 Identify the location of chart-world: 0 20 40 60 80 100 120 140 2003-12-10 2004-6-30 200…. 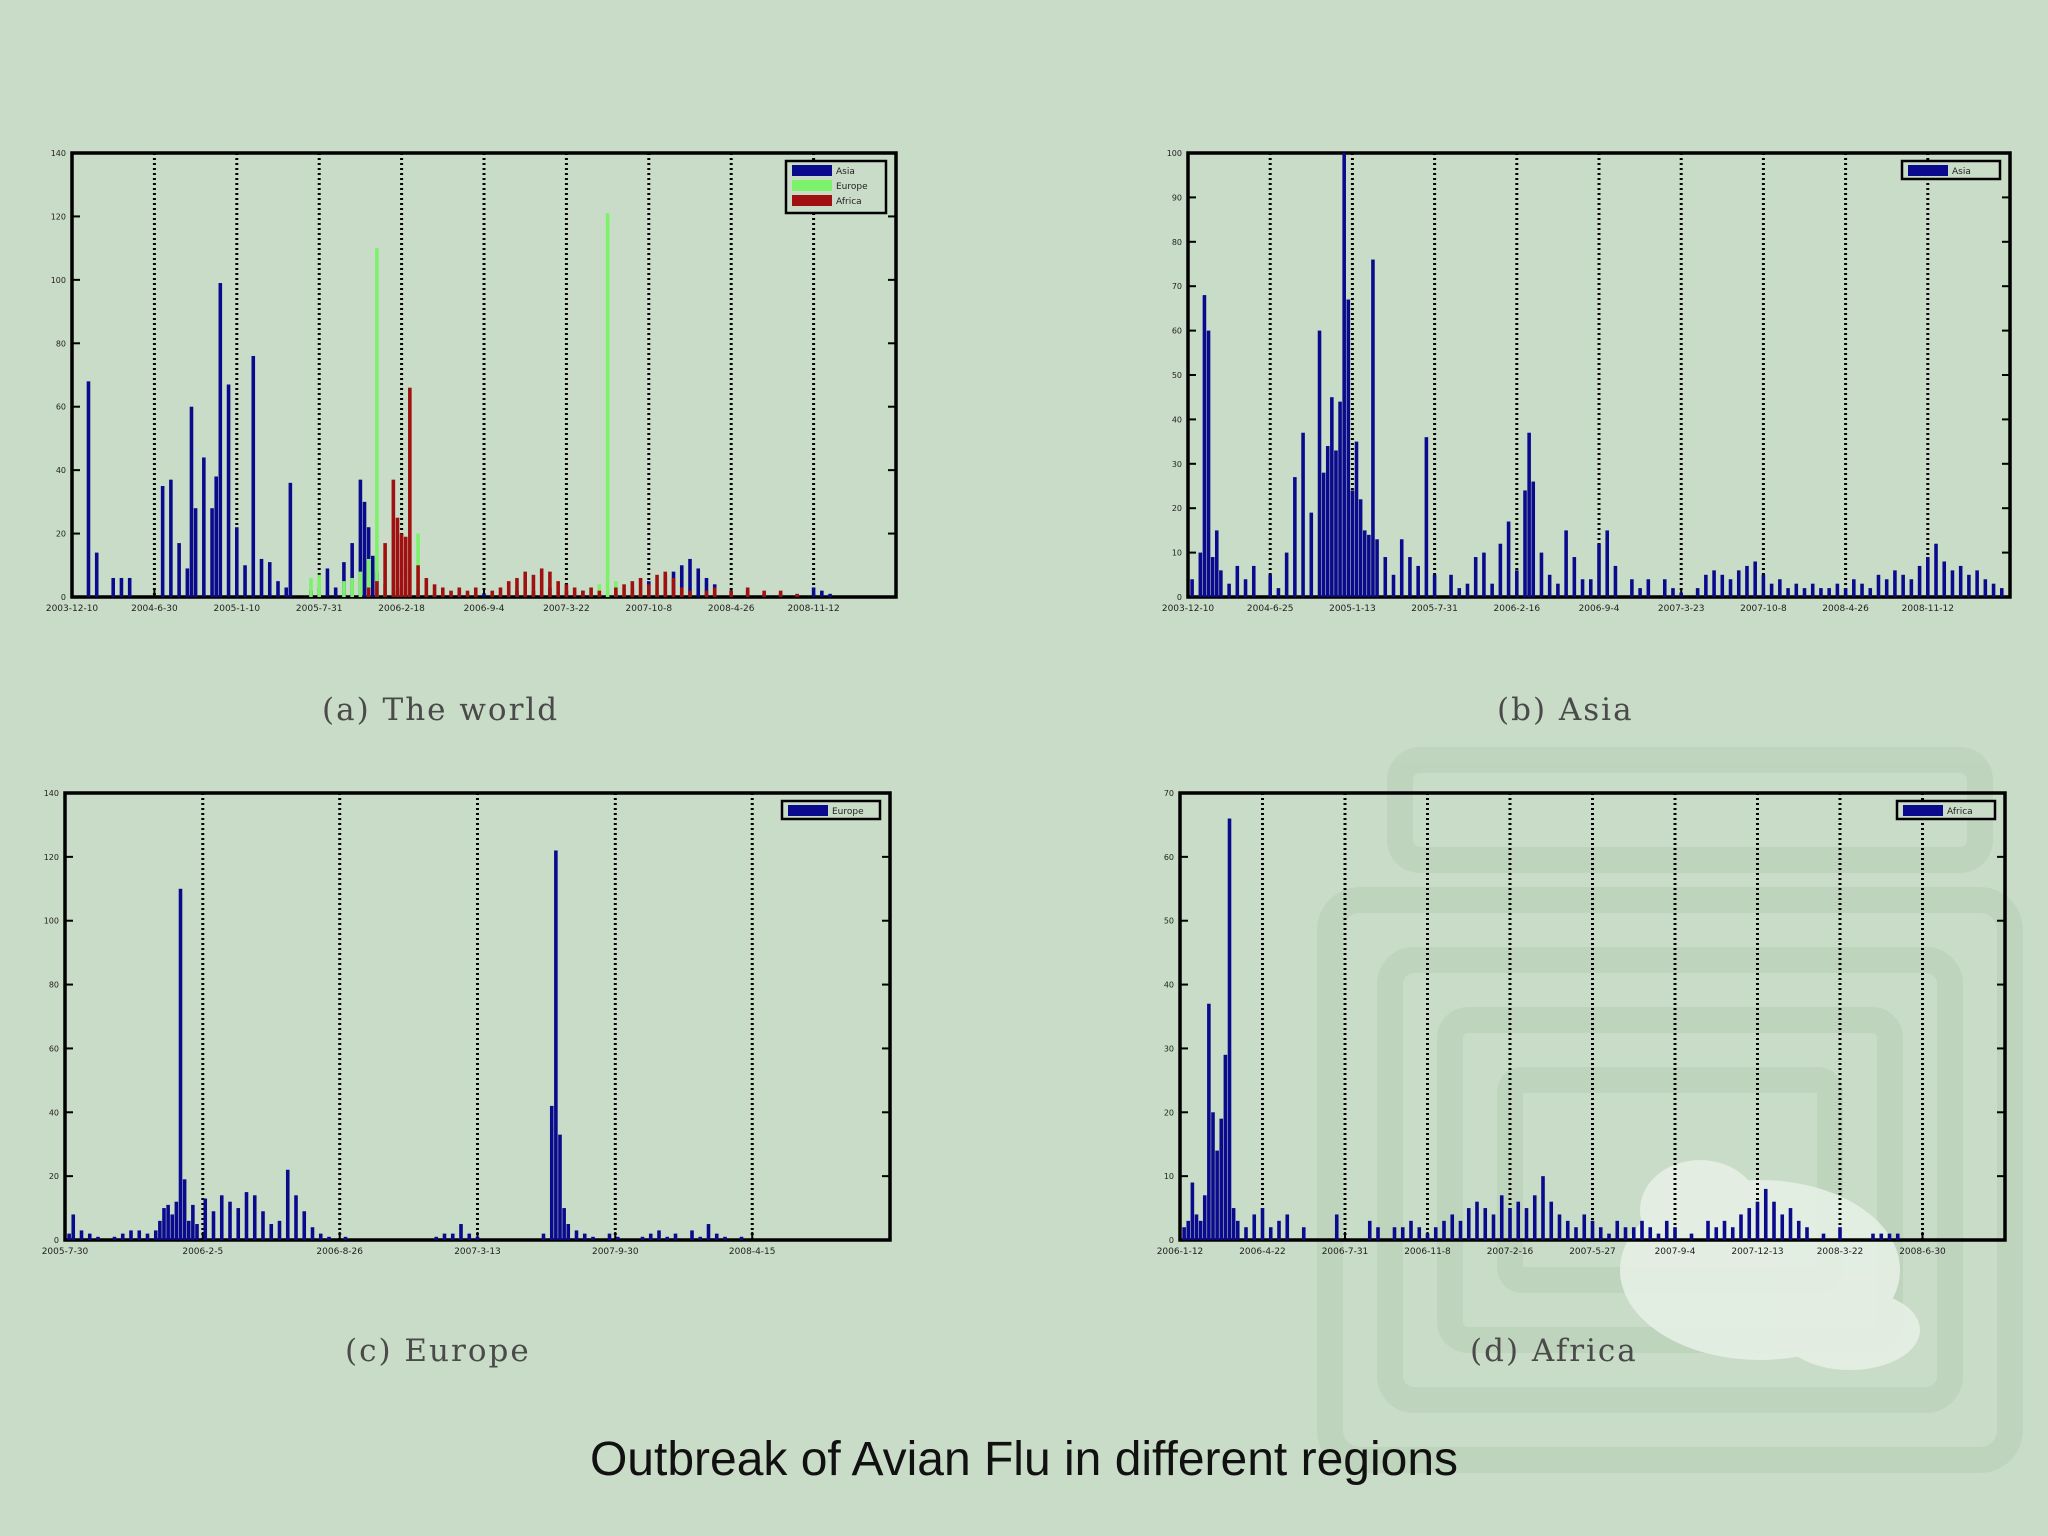
(472, 381).